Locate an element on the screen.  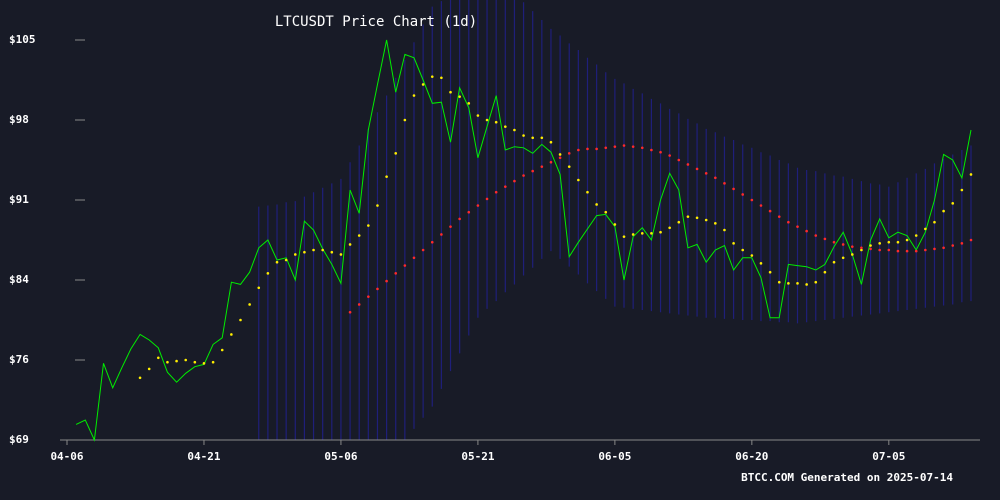
x-tick-label: 04-06 is located at coordinates (66, 456).